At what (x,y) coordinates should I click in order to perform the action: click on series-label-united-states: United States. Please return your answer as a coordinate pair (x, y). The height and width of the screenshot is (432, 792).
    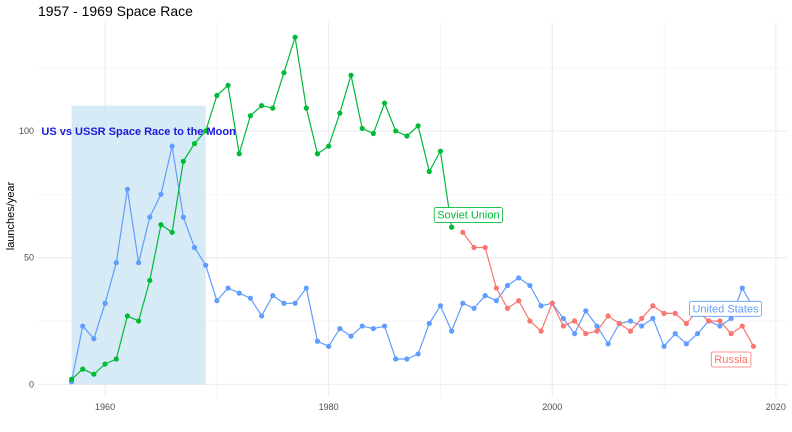
    Looking at the image, I should click on (725, 308).